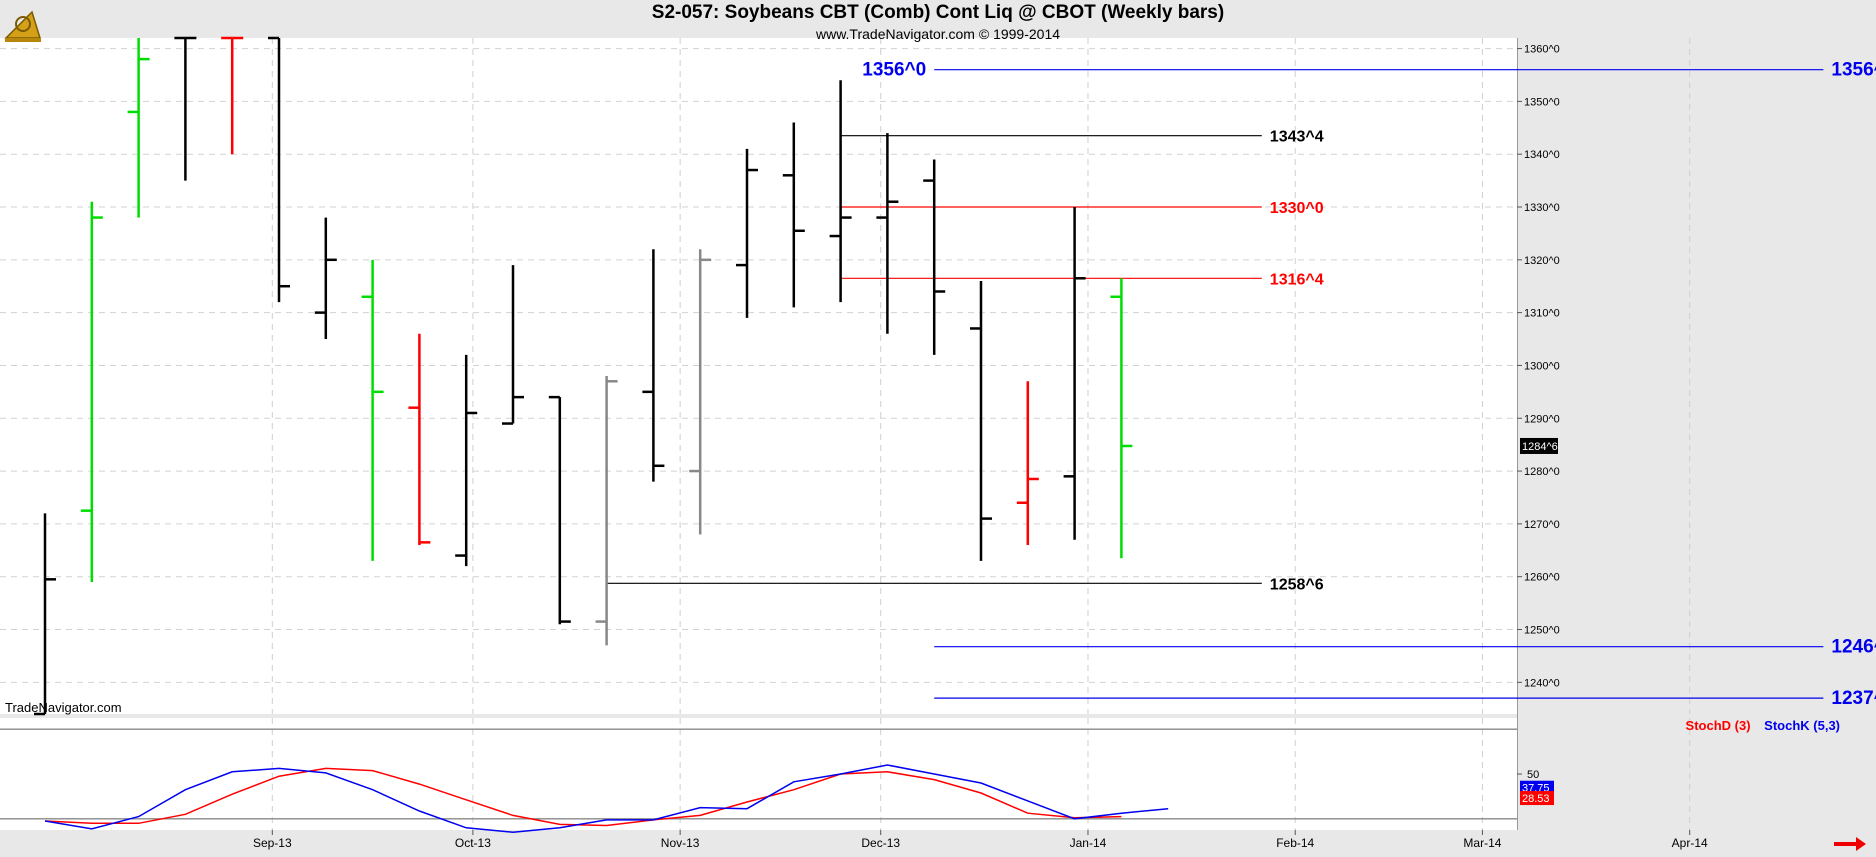 This screenshot has height=857, width=1876. Describe the element at coordinates (1297, 584) in the screenshot. I see `level-label: 1258^6` at that location.